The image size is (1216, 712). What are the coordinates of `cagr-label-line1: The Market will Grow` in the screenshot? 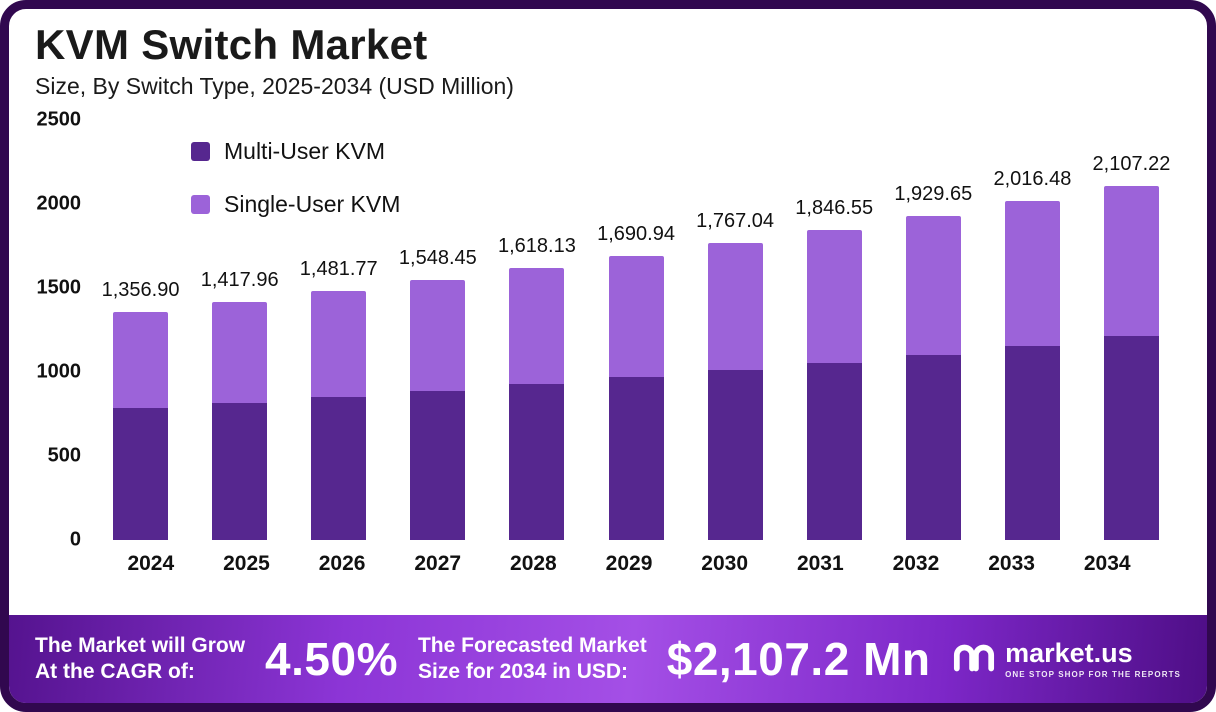 It's located at (140, 645).